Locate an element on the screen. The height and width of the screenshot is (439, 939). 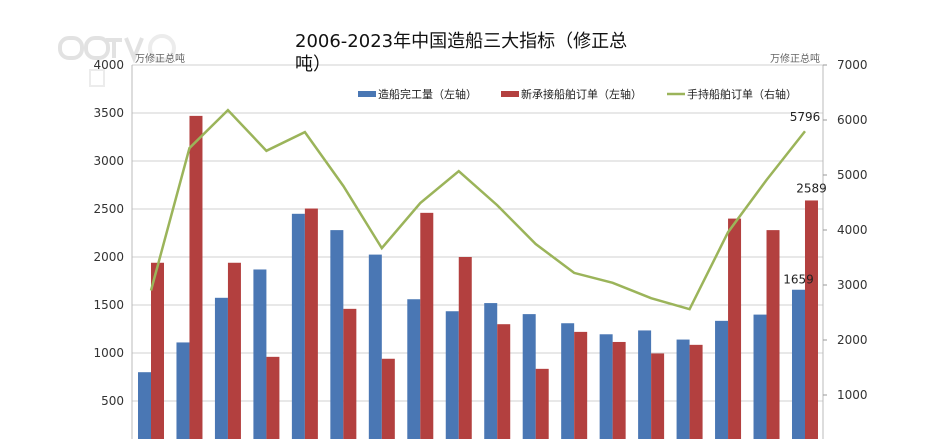
legend-label: 新承接船舶订单（左轴） is located at coordinates (581, 94).